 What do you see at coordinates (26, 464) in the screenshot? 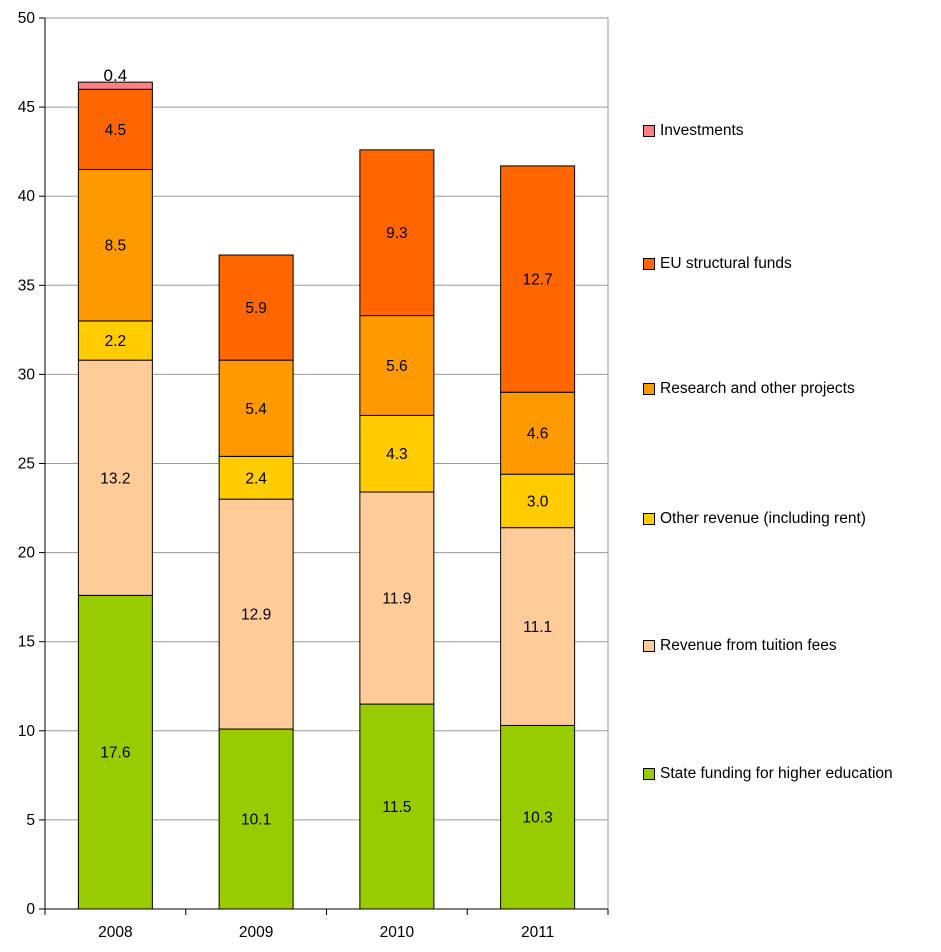
I see `y-tick-label: 25` at bounding box center [26, 464].